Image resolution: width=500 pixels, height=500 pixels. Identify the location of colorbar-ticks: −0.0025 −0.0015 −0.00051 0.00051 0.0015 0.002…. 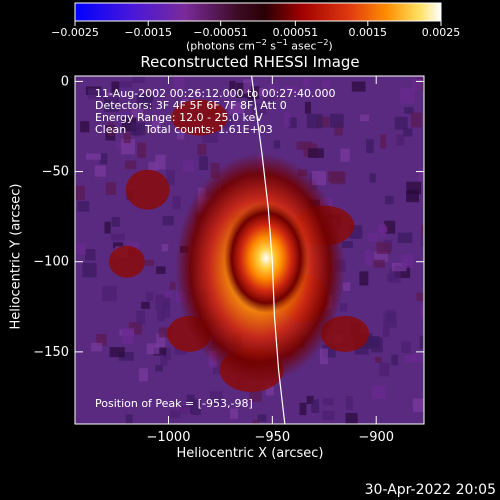
(255, 30).